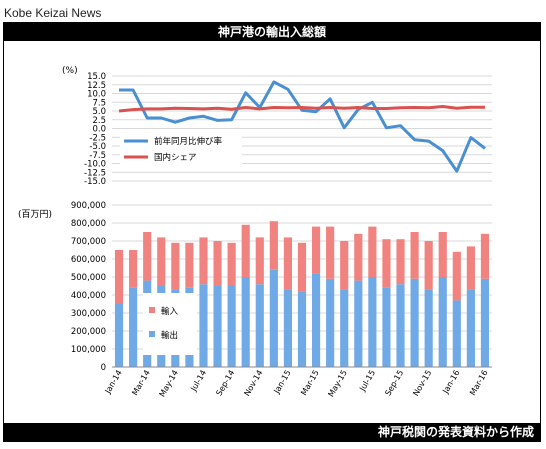  What do you see at coordinates (97, 147) in the screenshot?
I see `line-y-tick-label: -5.0` at bounding box center [97, 147].